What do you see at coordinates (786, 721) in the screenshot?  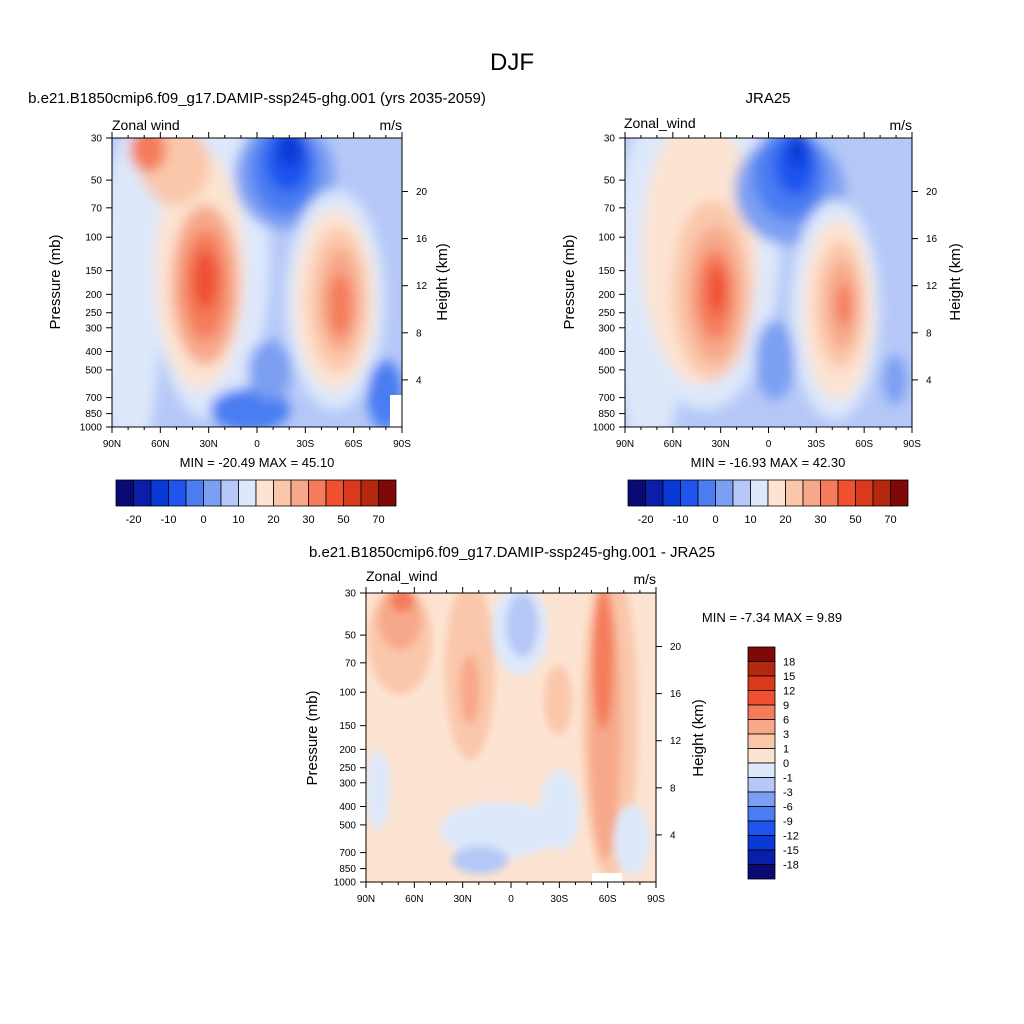 I see `colorbar-label: 6` at bounding box center [786, 721].